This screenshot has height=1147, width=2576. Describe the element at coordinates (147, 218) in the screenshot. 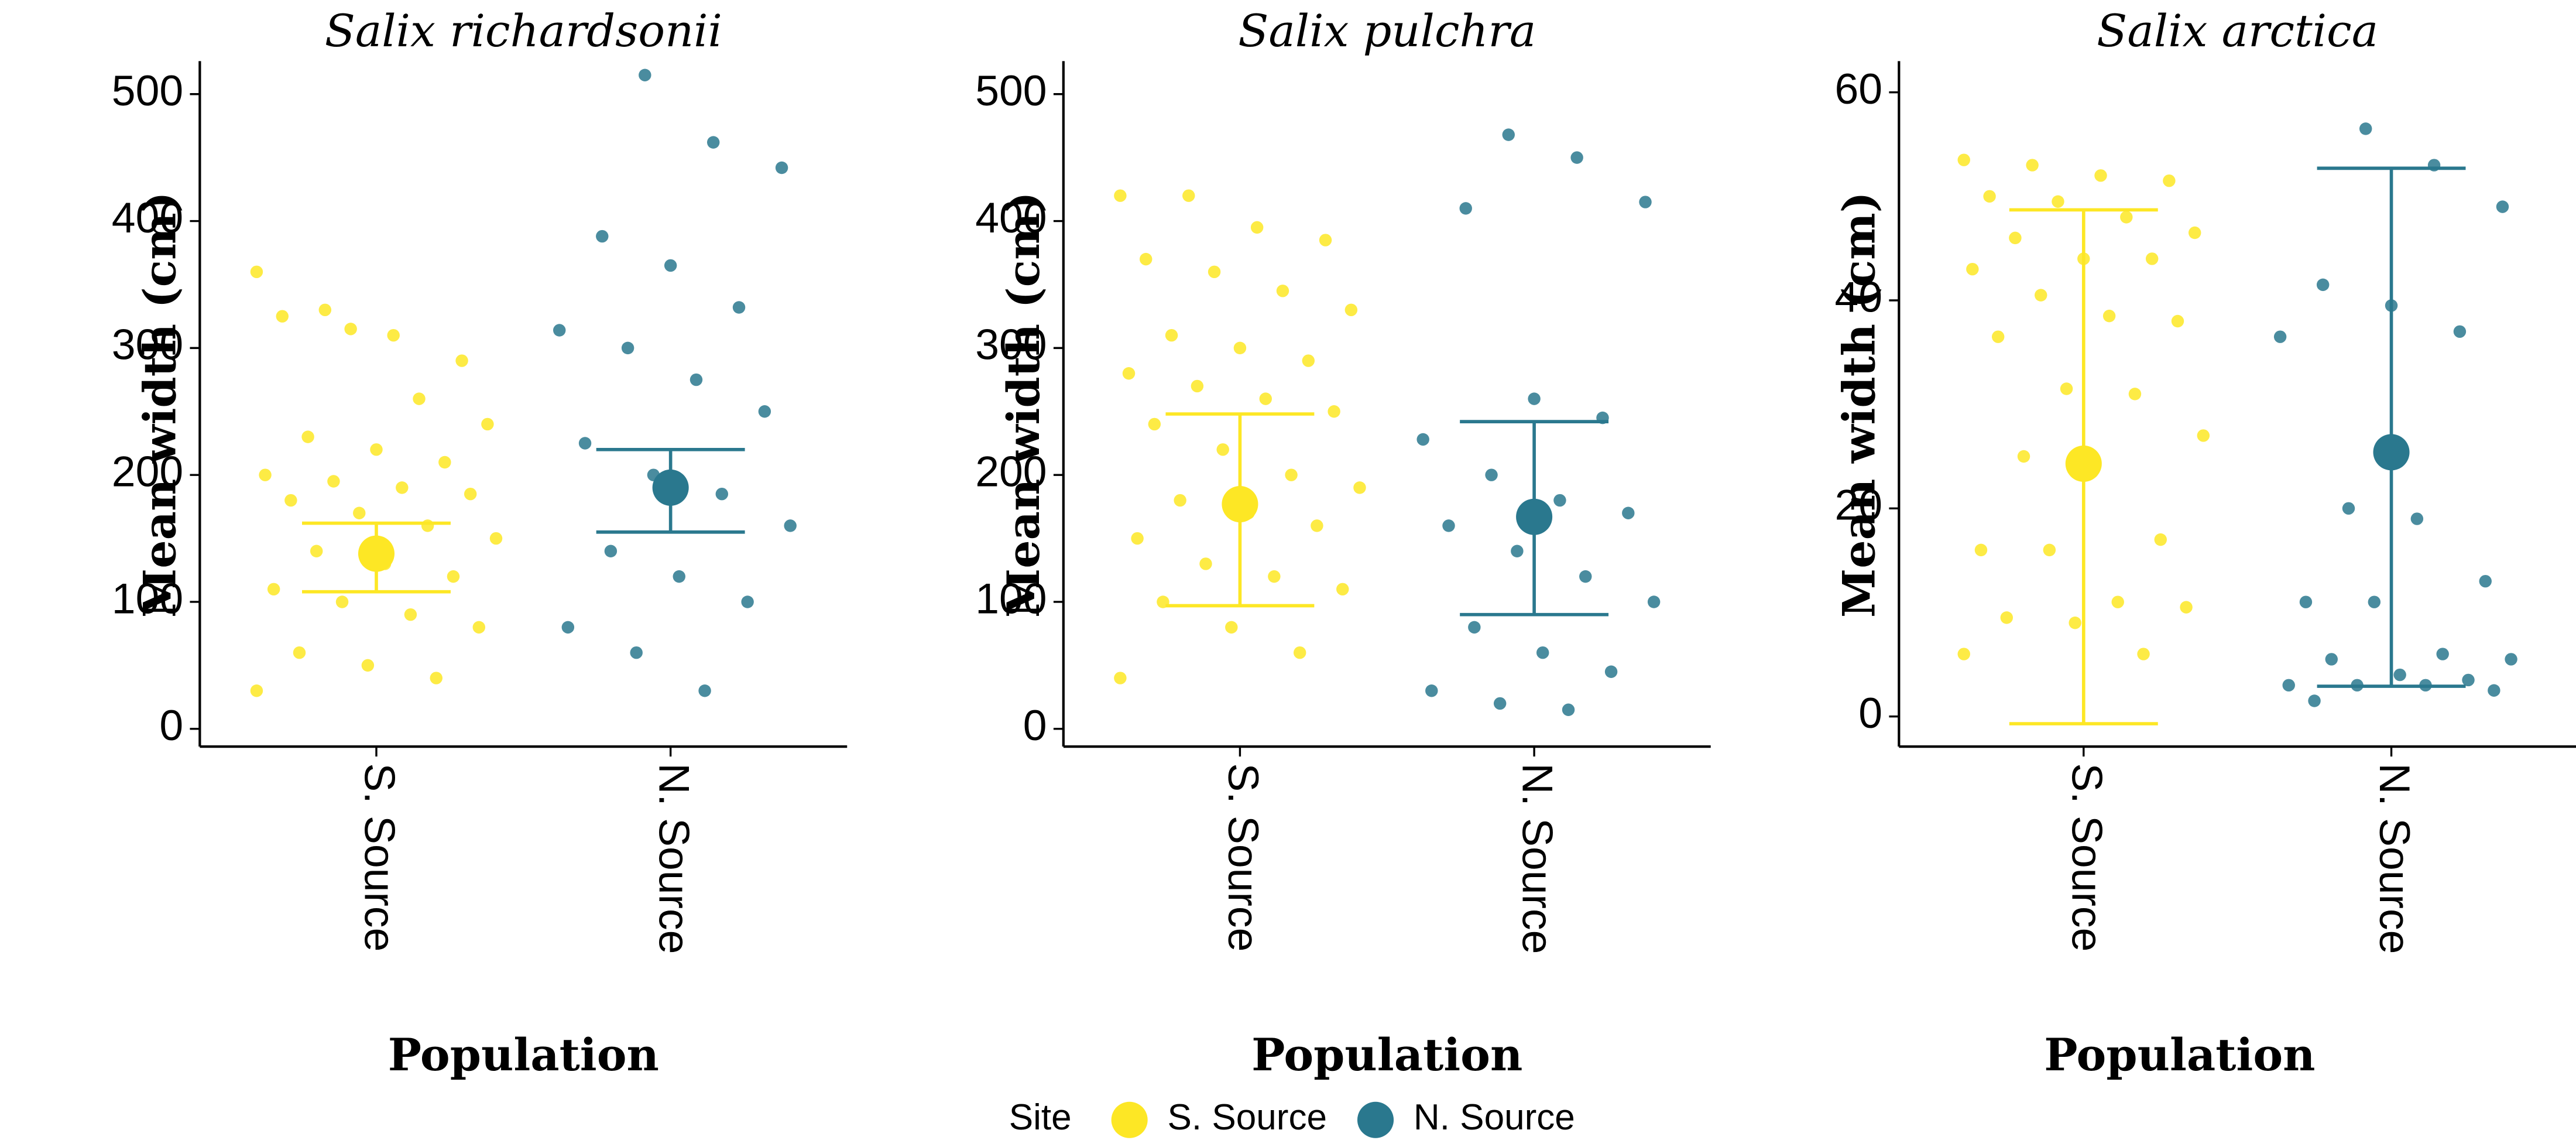

I see `y-tick-label: 400` at that location.